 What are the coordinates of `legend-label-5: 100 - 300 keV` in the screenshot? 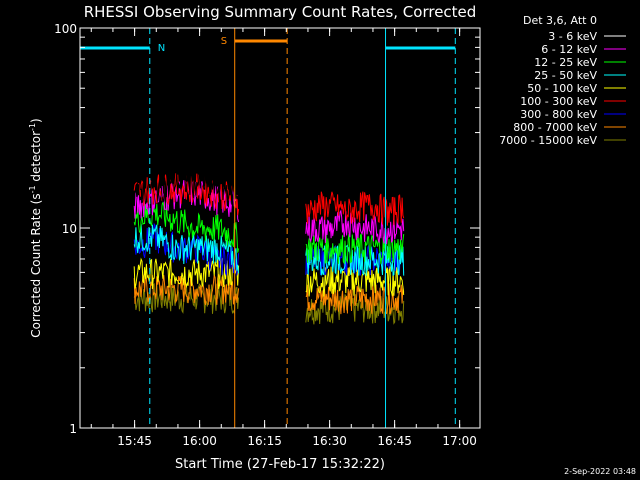 It's located at (558, 101).